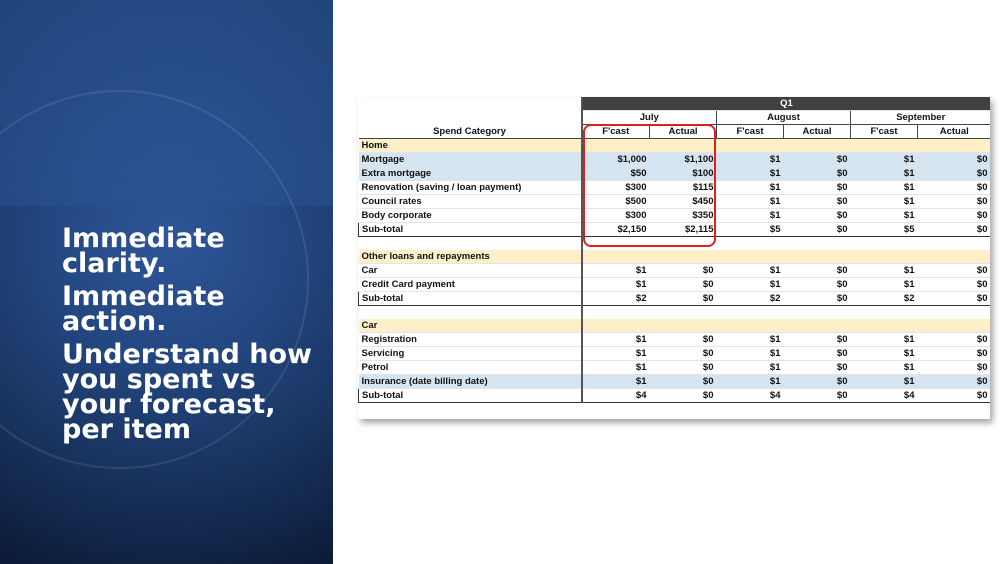 Image resolution: width=1005 pixels, height=564 pixels. I want to click on fcast-value-cell: $2,150, so click(615, 229).